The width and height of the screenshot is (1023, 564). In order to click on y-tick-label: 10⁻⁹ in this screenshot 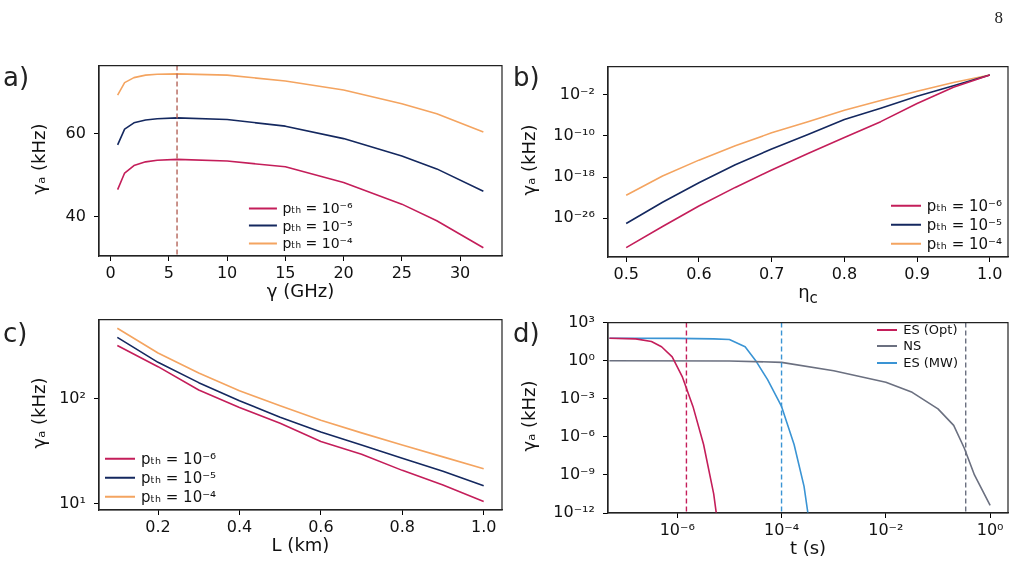, I will do `click(577, 474)`.